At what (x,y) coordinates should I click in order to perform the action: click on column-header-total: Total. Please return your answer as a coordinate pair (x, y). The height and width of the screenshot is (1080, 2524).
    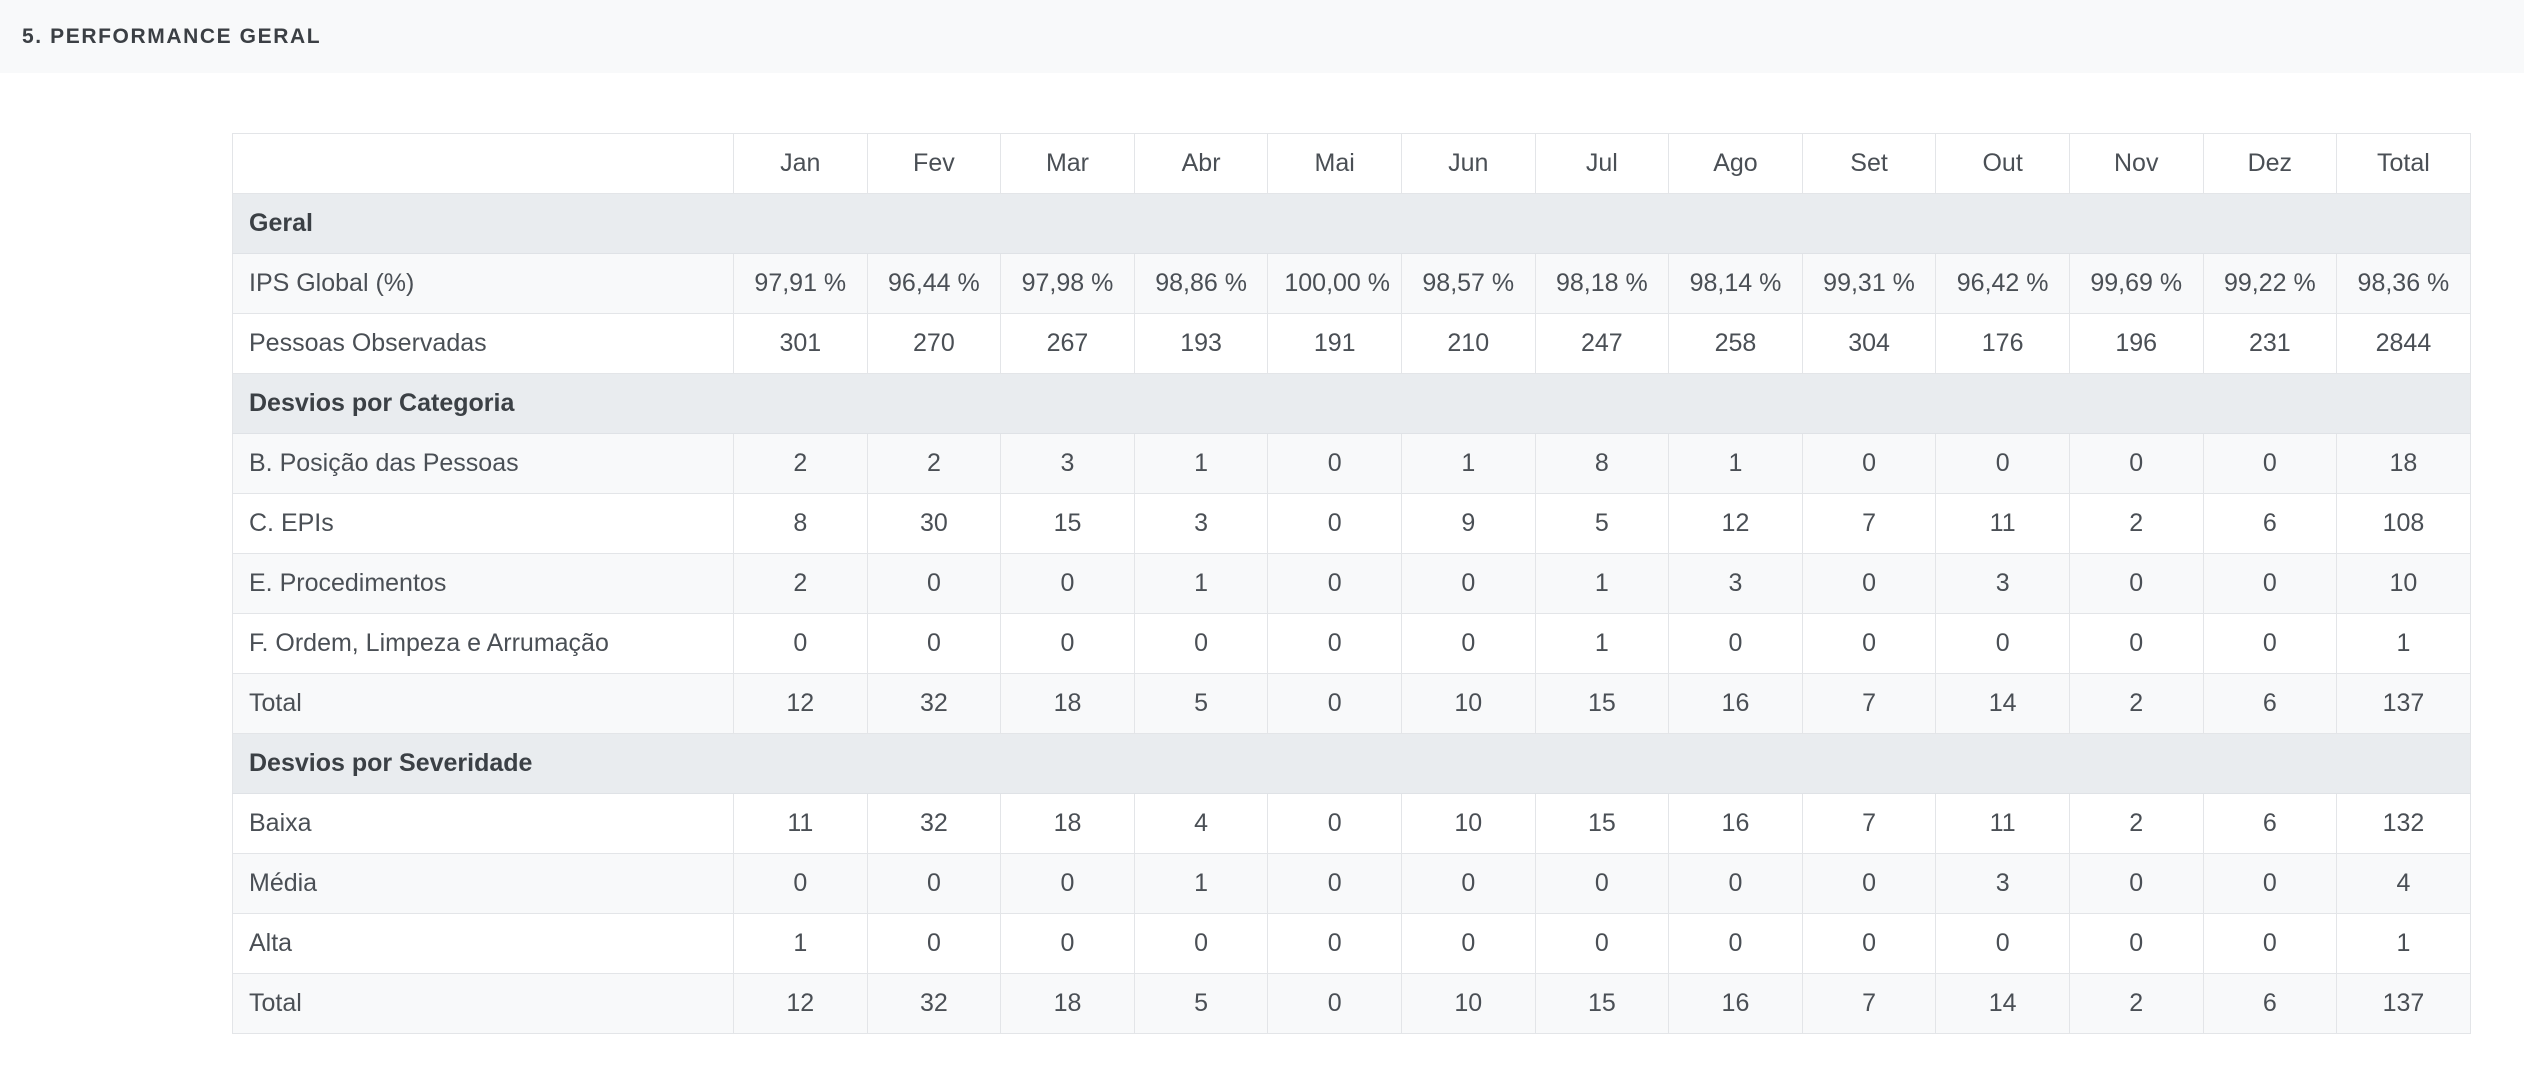
    Looking at the image, I should click on (2403, 163).